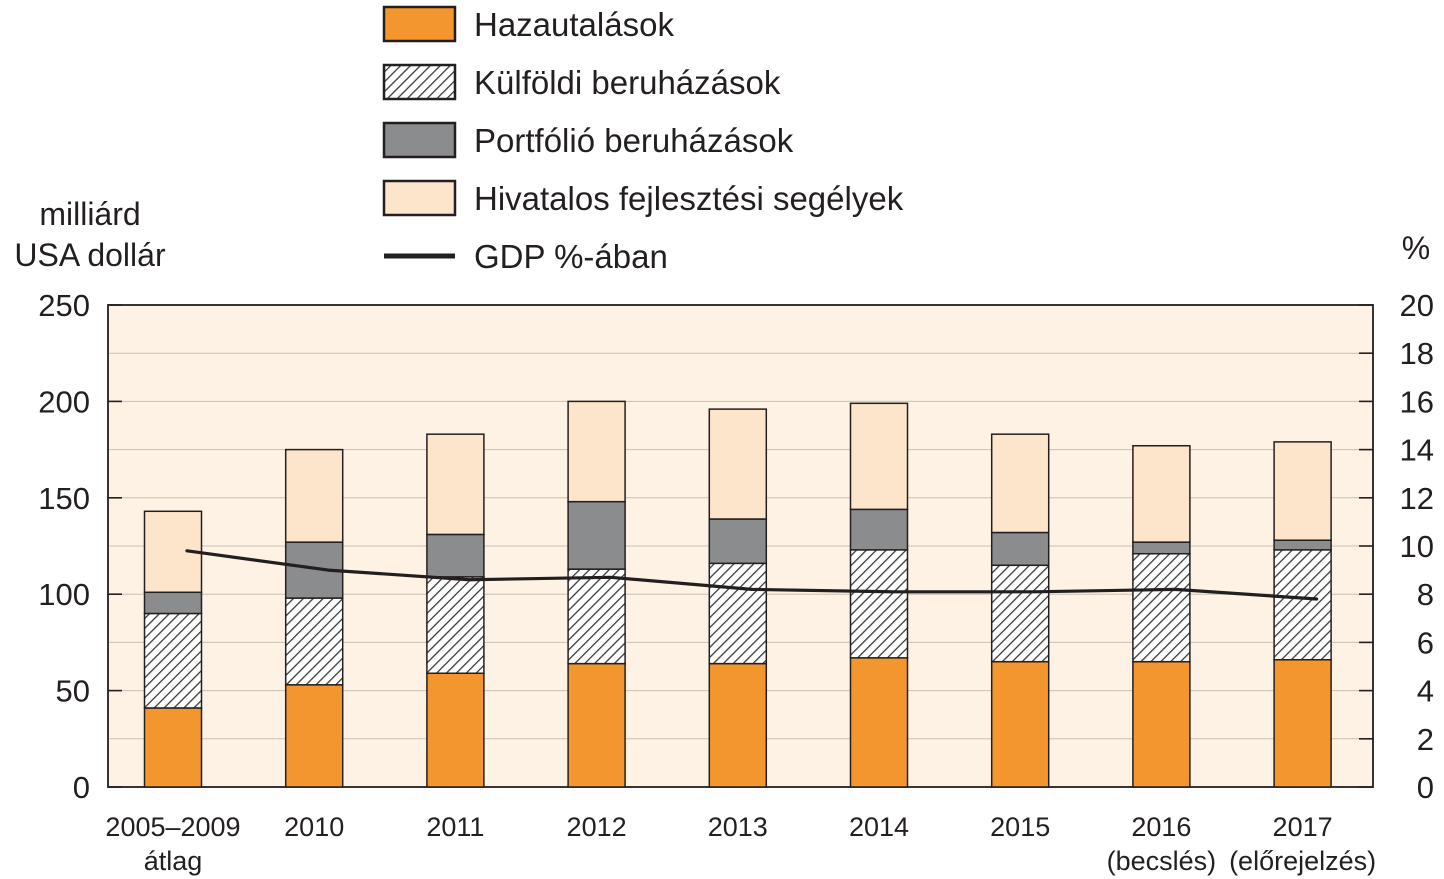 The height and width of the screenshot is (879, 1444). I want to click on y-axis-left: 0 50 100 150 200 250, so click(80, 546).